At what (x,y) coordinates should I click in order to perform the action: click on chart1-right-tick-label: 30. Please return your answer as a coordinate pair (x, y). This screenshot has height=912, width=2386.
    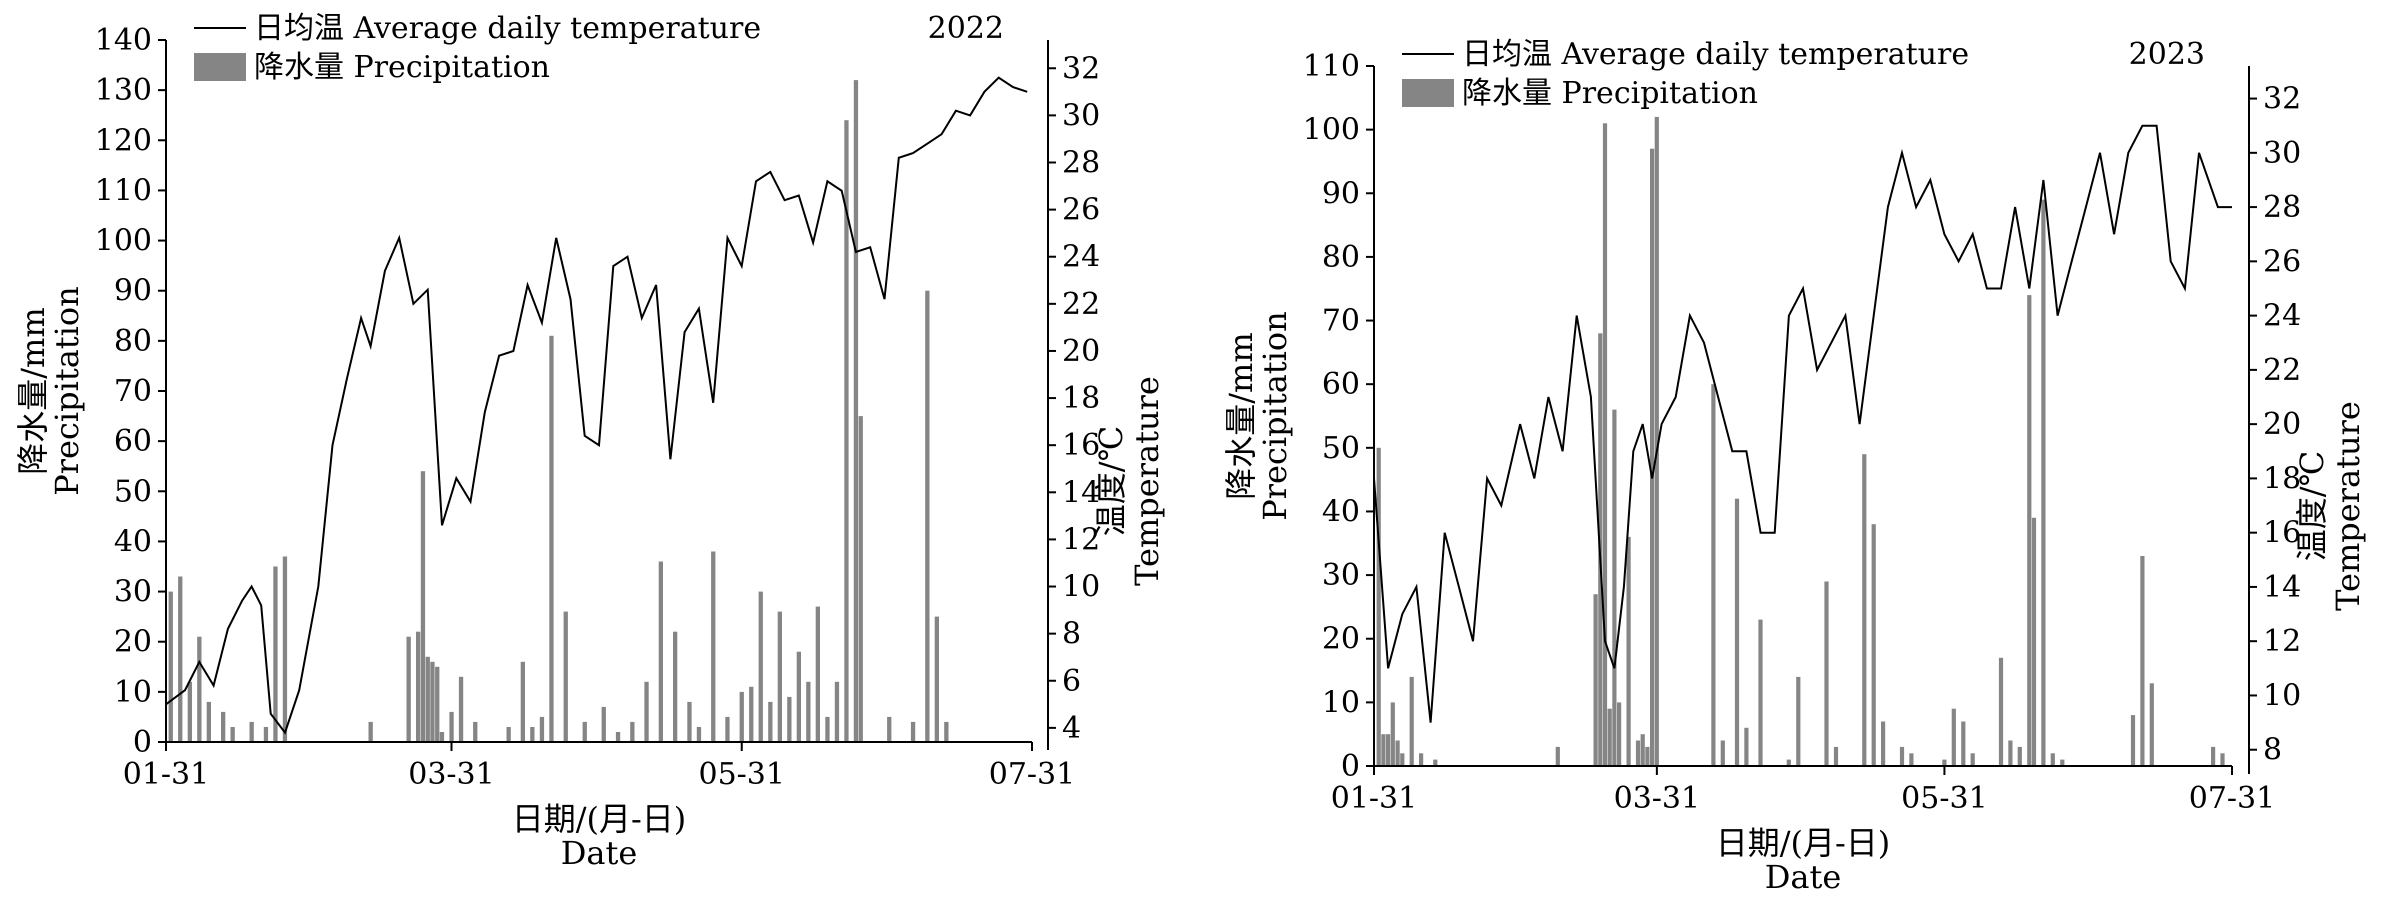
    Looking at the image, I should click on (1081, 115).